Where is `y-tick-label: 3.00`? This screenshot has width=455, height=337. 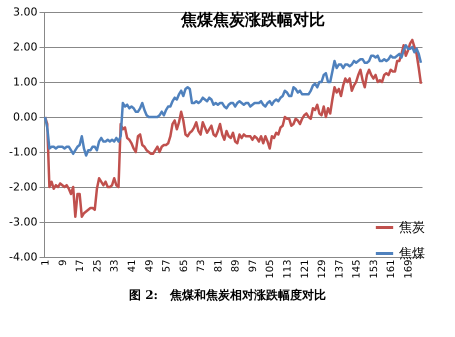
y-tick-label: 3.00 is located at coordinates (25, 12).